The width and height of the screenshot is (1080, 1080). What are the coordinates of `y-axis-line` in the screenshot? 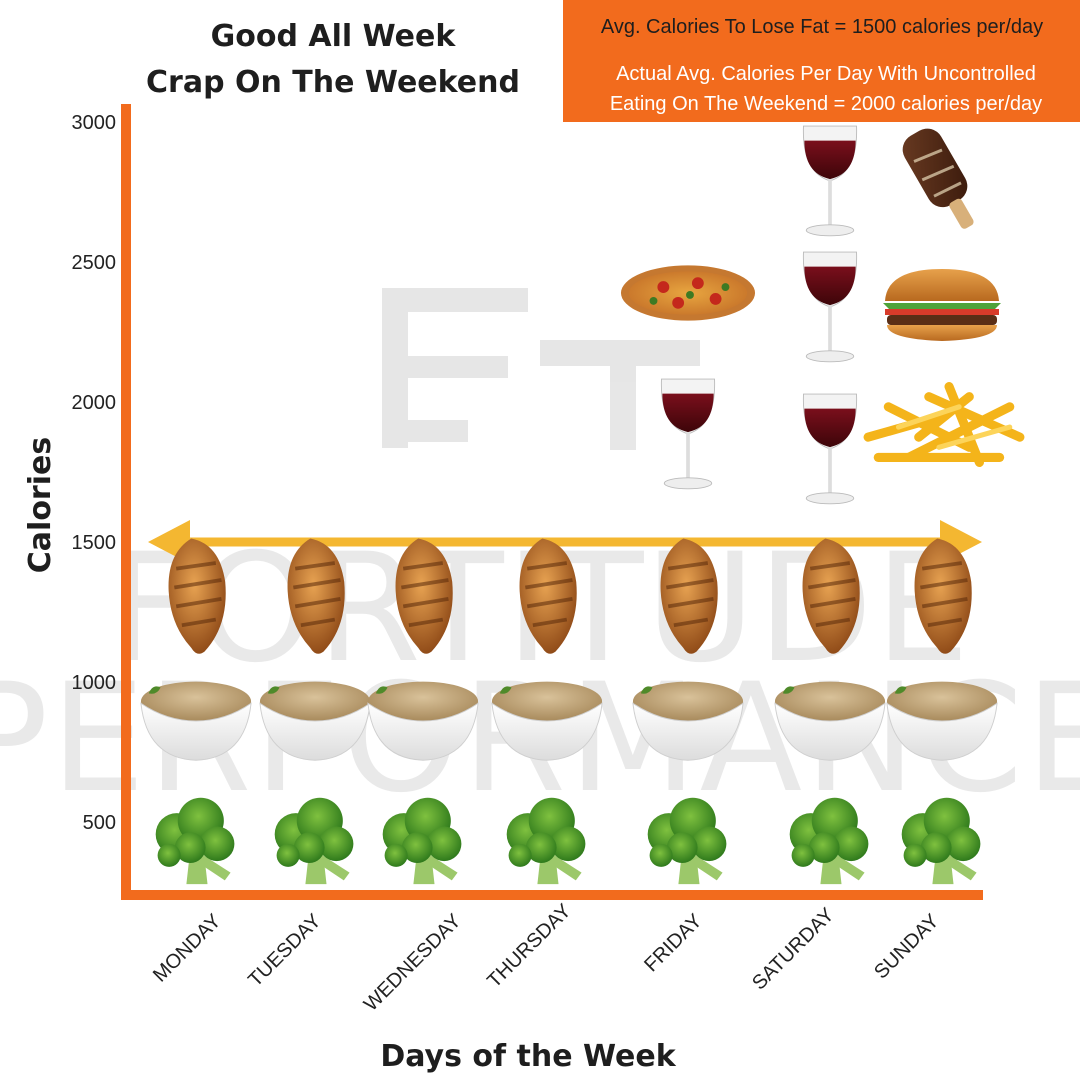 It's located at (126, 502).